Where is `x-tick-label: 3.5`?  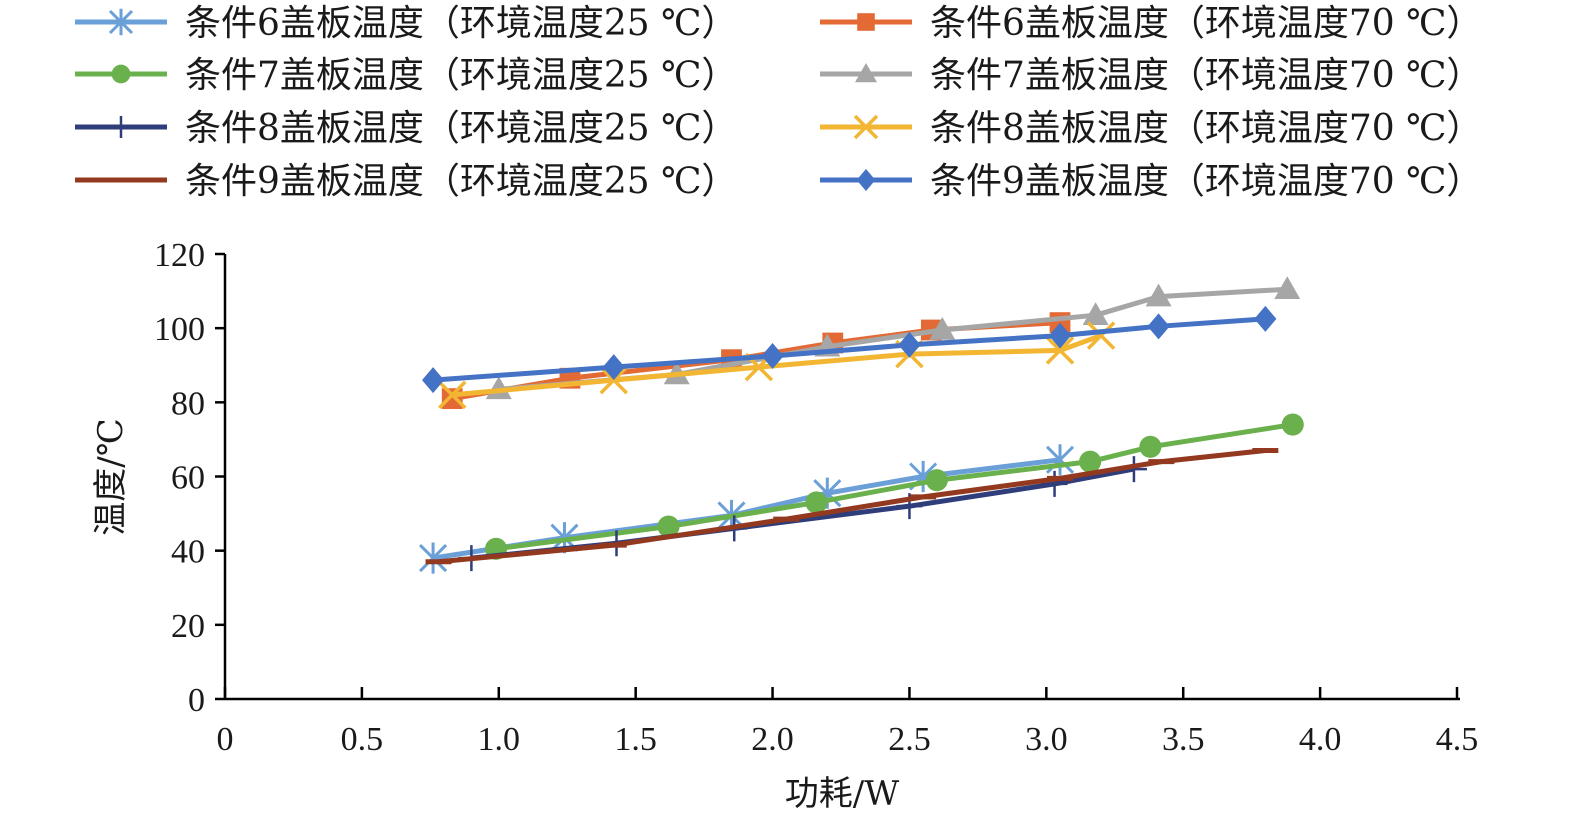 x-tick-label: 3.5 is located at coordinates (1183, 739).